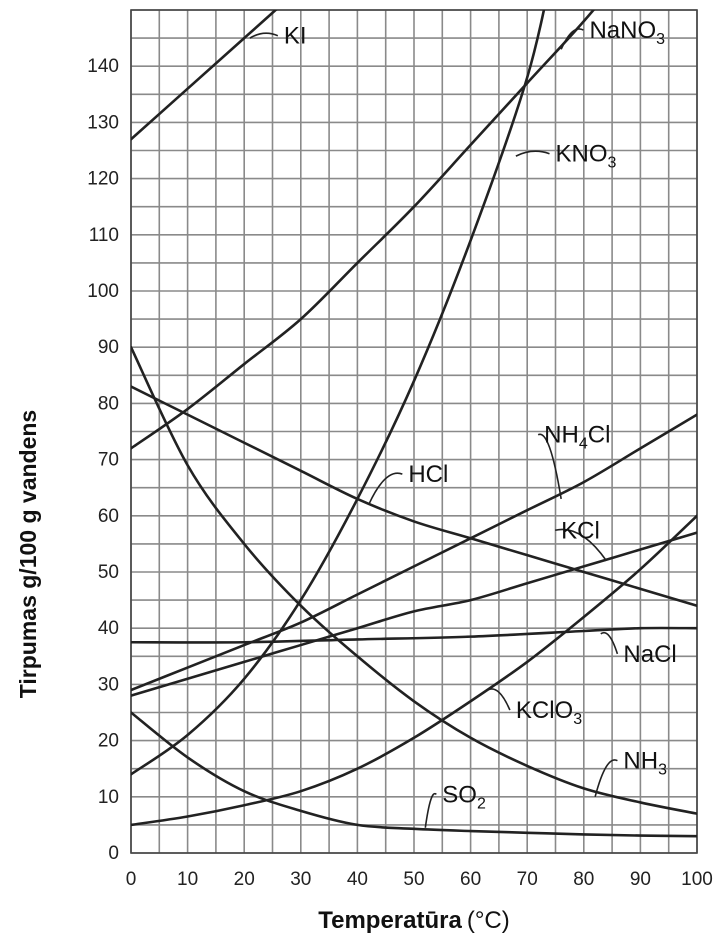  What do you see at coordinates (108, 516) in the screenshot?
I see `y-tick-label: 60` at bounding box center [108, 516].